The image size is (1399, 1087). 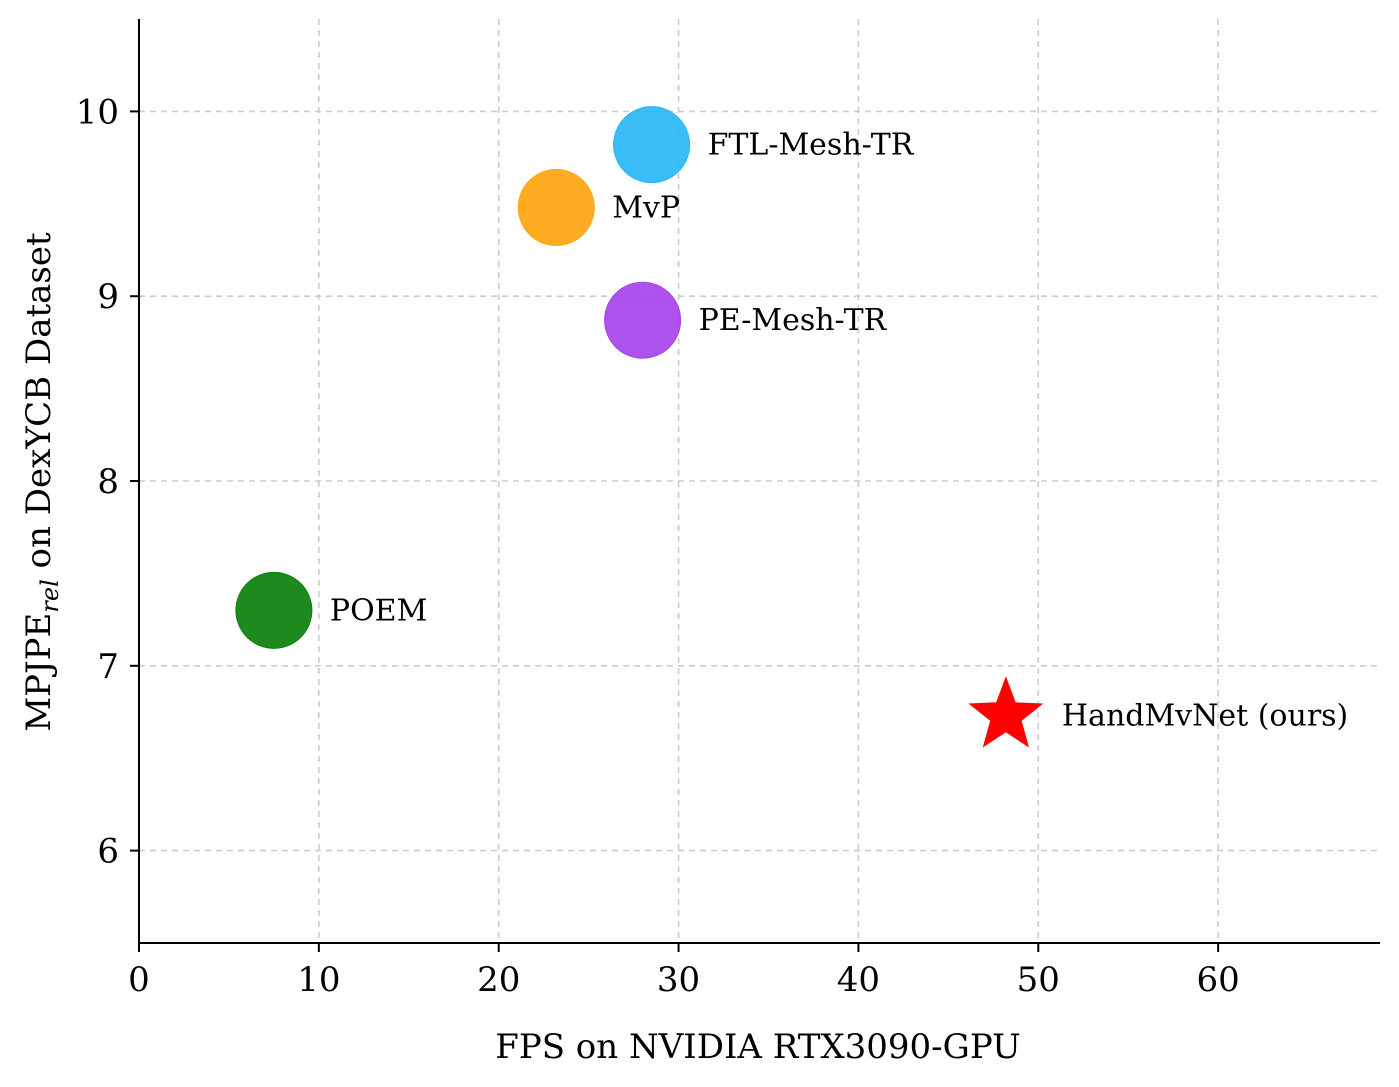 What do you see at coordinates (108, 852) in the screenshot?
I see `y-tick-label: 6` at bounding box center [108, 852].